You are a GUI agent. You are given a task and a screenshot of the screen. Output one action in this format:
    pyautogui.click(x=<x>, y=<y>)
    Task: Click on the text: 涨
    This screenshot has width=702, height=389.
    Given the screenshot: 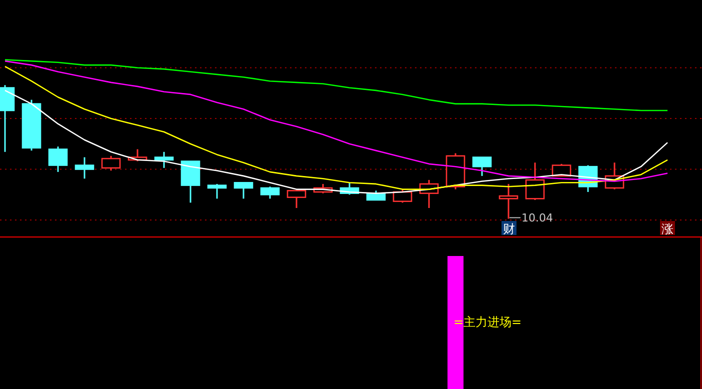 What is the action you would take?
    pyautogui.click(x=668, y=229)
    